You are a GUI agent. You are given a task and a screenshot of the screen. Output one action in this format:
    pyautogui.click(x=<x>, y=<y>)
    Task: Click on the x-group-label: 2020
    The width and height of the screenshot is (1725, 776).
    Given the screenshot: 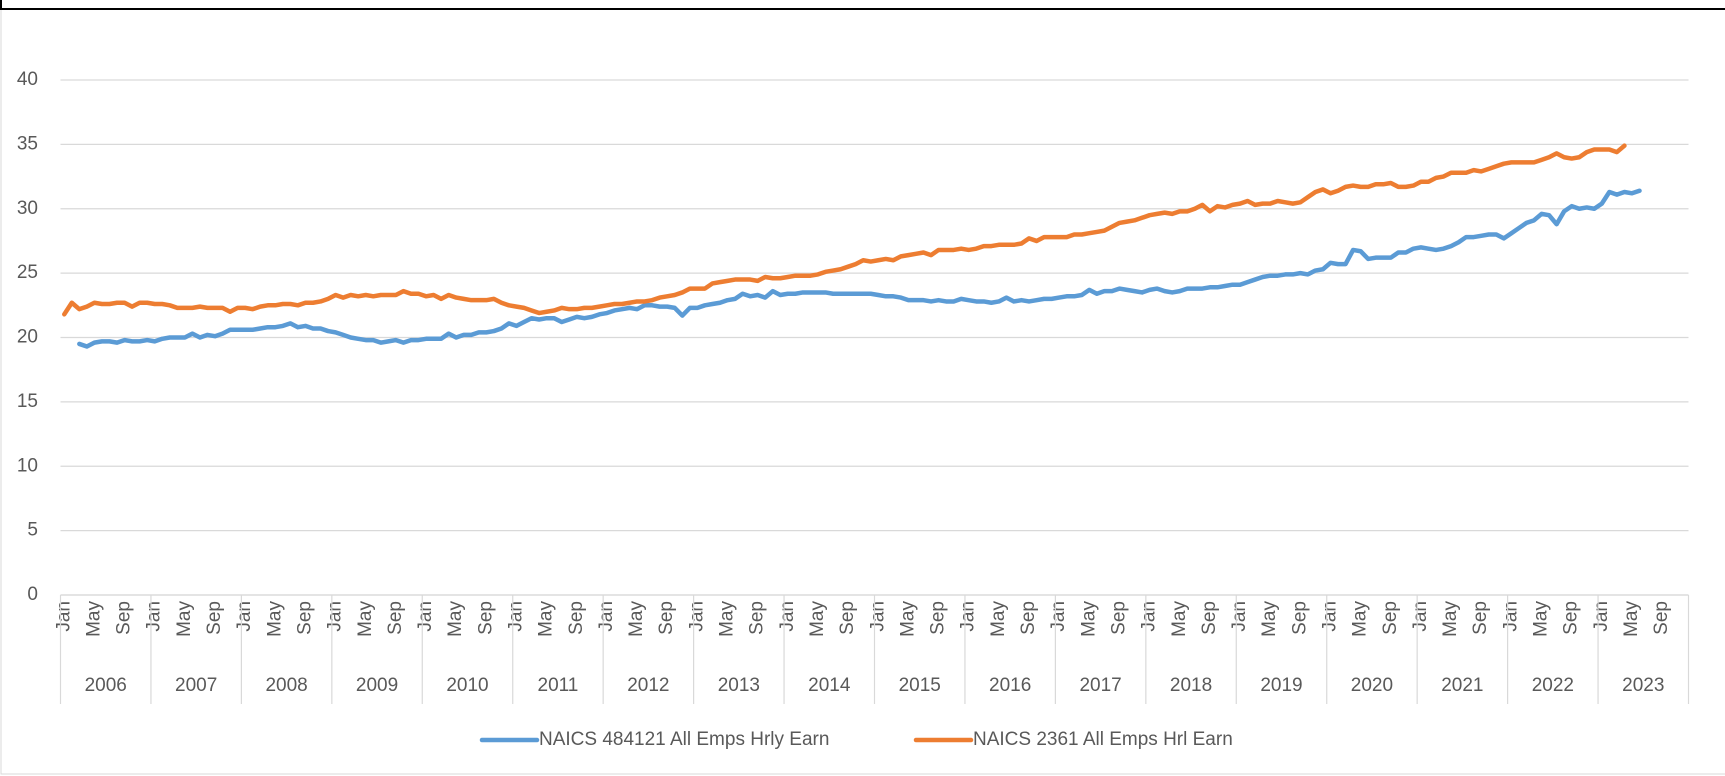 What is the action you would take?
    pyautogui.click(x=1372, y=685)
    